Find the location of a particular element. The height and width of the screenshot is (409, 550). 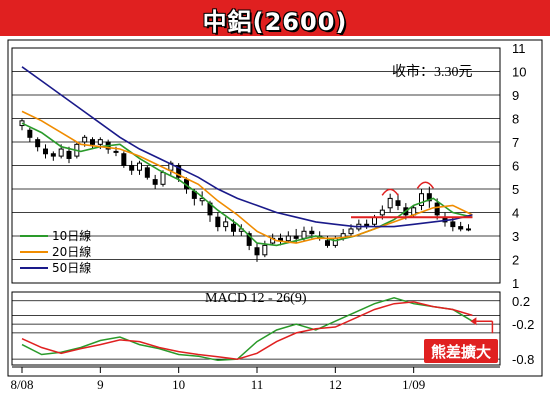

price-tick-label: 2 is located at coordinates (515, 260).